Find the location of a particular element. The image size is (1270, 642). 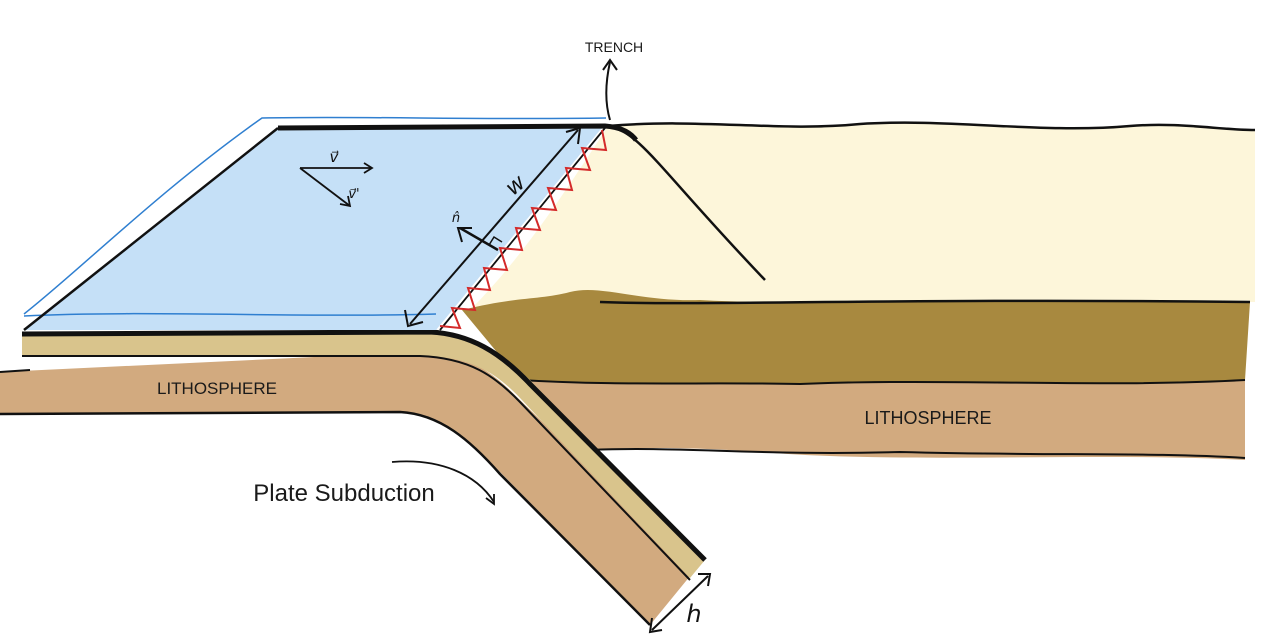

lithosphere-right-label: LITHOSPHERE is located at coordinates (927, 418).